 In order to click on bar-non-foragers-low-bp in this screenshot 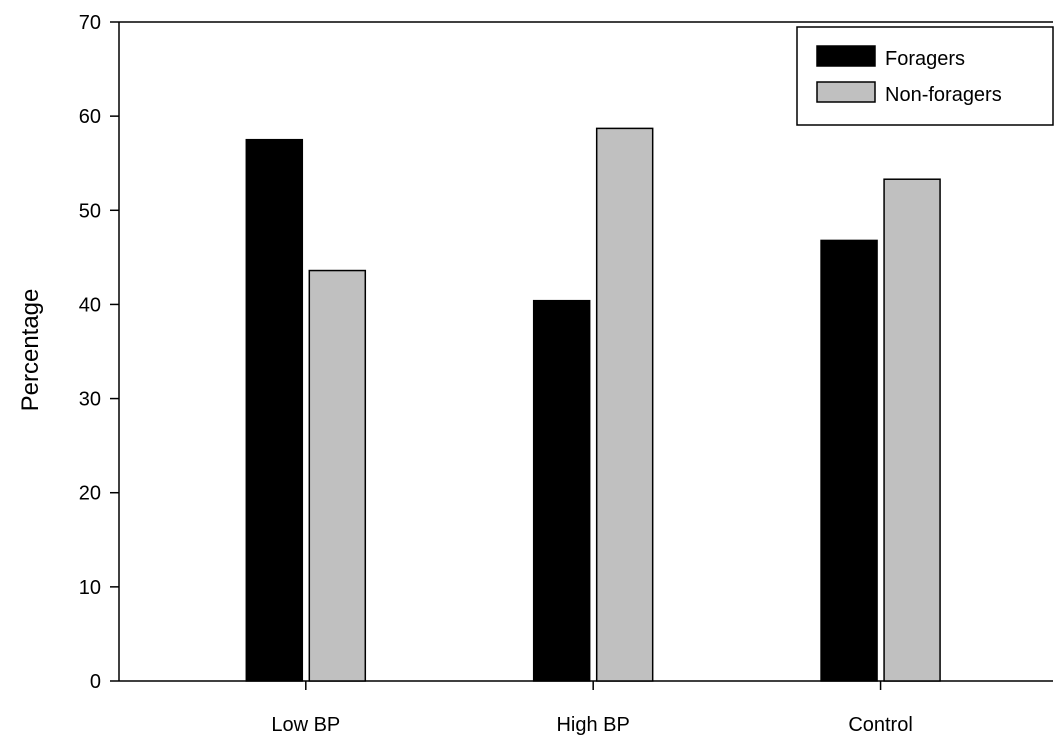, I will do `click(337, 475)`.